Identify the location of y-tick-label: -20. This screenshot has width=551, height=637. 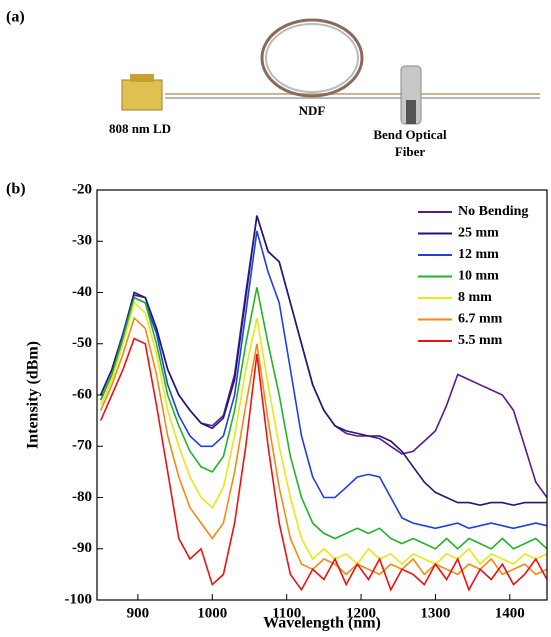
(82, 189).